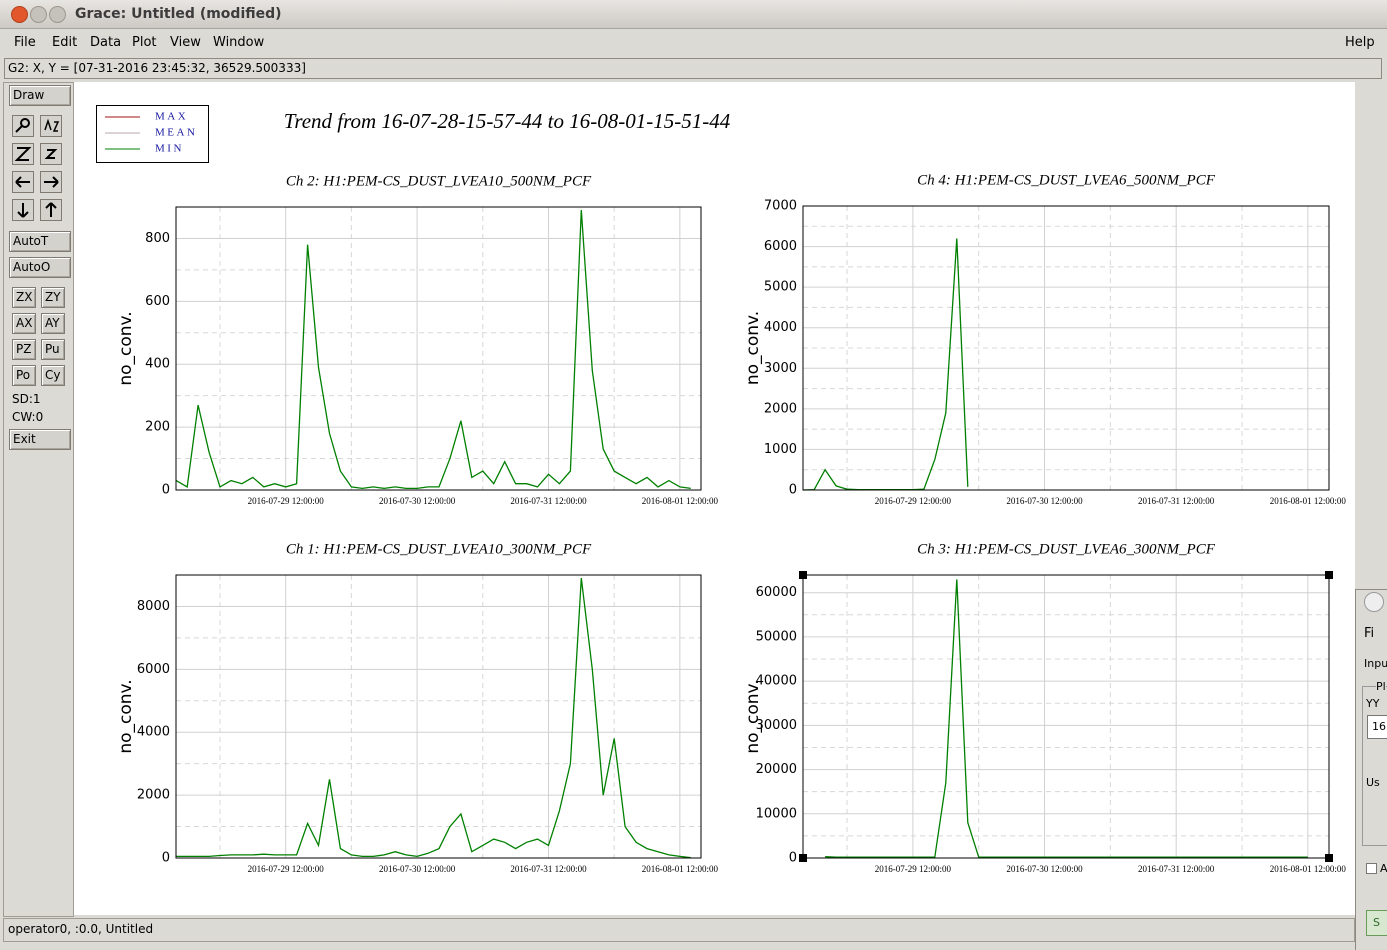  What do you see at coordinates (25, 42) in the screenshot?
I see `menu-item: File` at bounding box center [25, 42].